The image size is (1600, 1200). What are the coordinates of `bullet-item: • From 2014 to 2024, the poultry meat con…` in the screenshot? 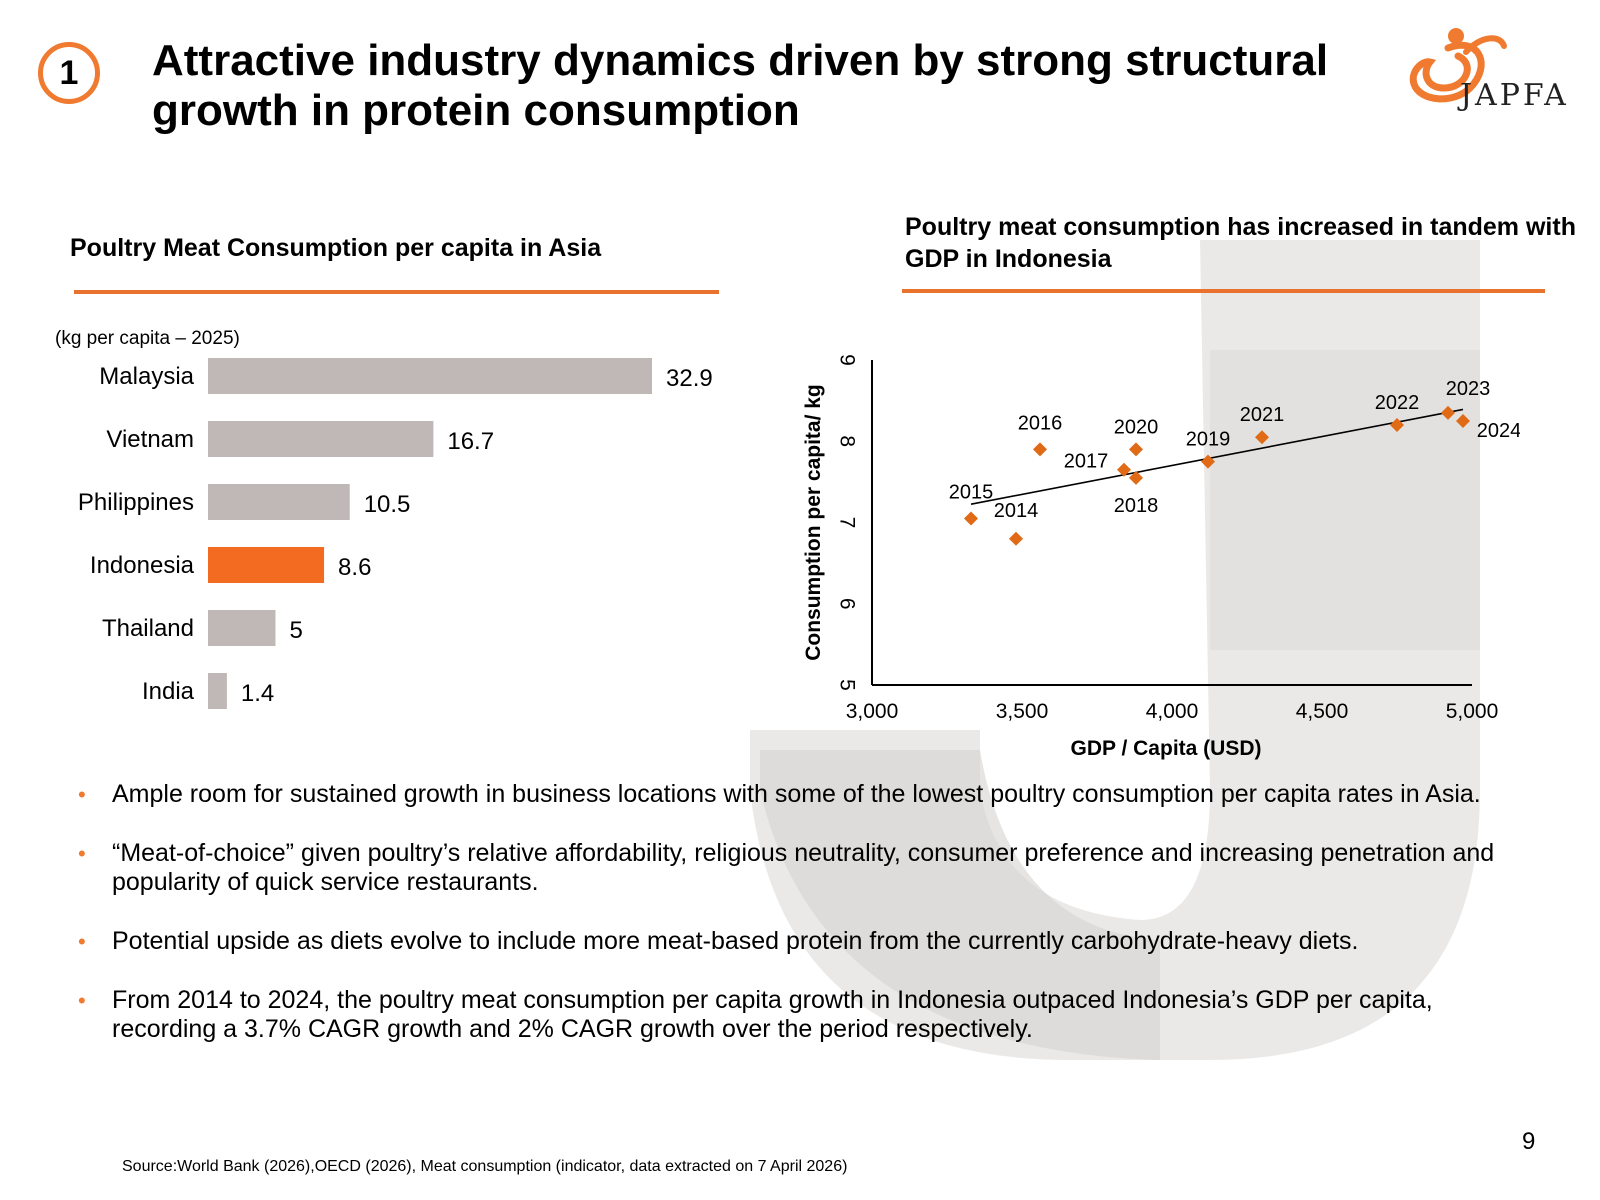 It's located at (808, 1015).